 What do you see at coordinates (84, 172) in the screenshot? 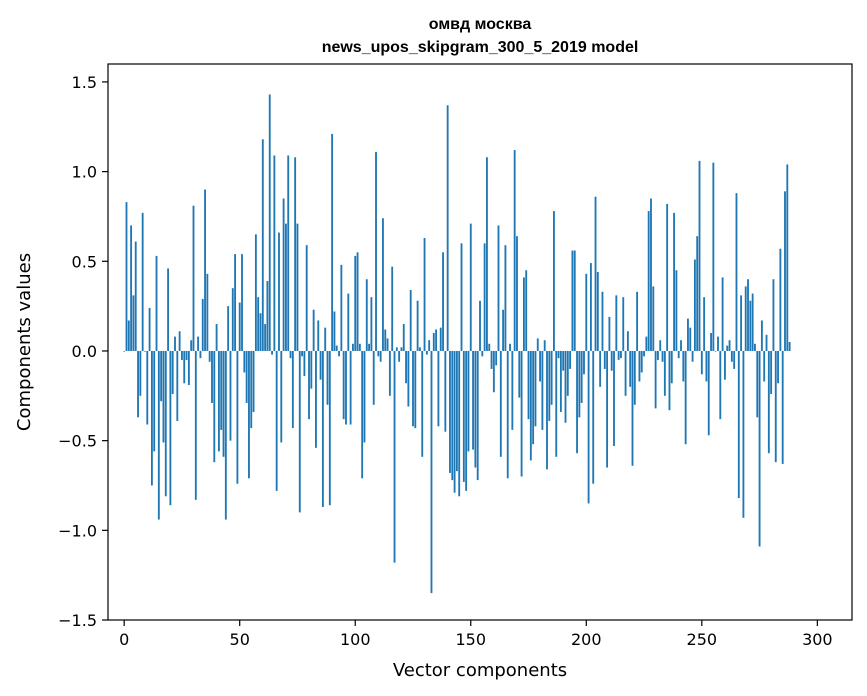
I see `y-tick-label: 1.0` at bounding box center [84, 172].